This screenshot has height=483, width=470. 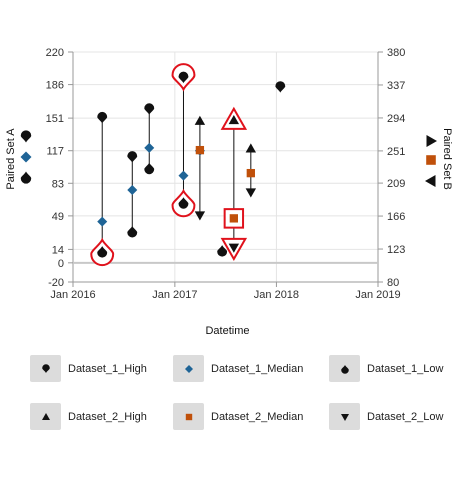 I want to click on left-tick-label: 186, so click(x=55, y=86).